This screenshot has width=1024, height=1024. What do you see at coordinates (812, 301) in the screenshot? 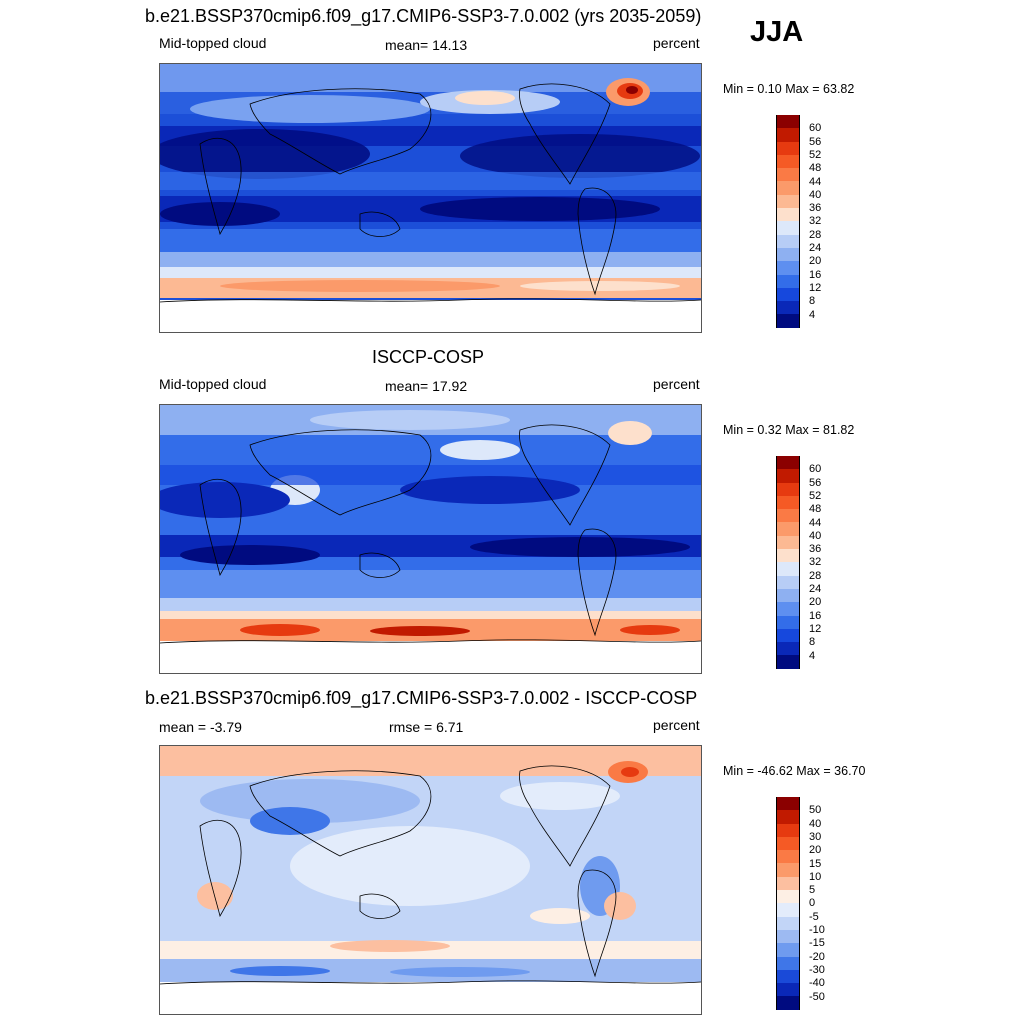
I see `colorbar-tick-label: 8` at bounding box center [812, 301].